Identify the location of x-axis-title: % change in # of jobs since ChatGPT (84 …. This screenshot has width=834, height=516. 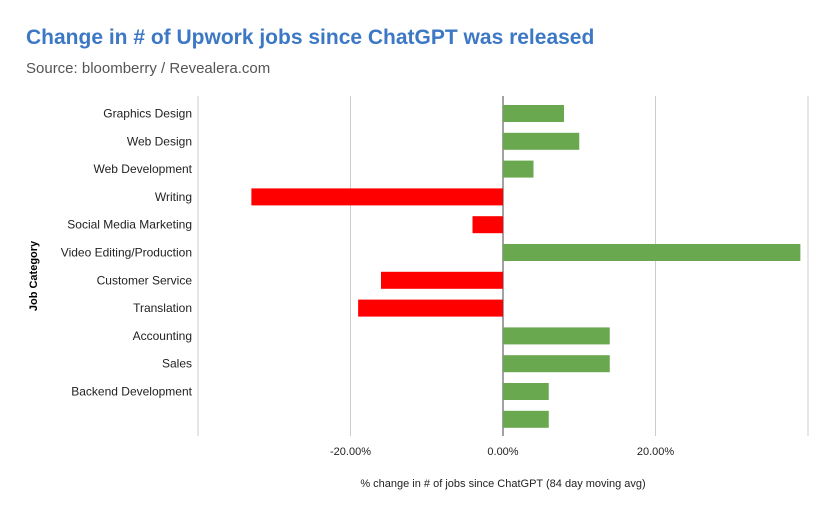
(502, 484).